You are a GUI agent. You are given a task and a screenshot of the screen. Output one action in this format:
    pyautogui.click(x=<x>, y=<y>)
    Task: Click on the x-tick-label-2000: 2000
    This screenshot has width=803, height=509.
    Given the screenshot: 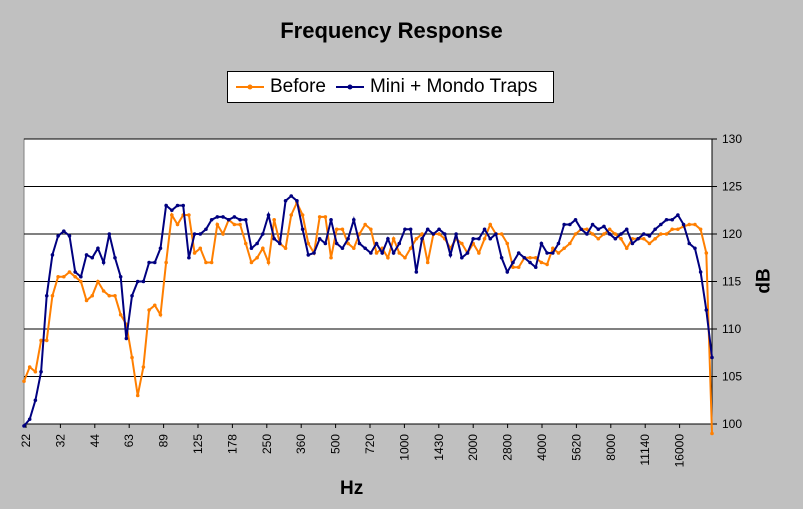 What is the action you would take?
    pyautogui.click(x=473, y=447)
    